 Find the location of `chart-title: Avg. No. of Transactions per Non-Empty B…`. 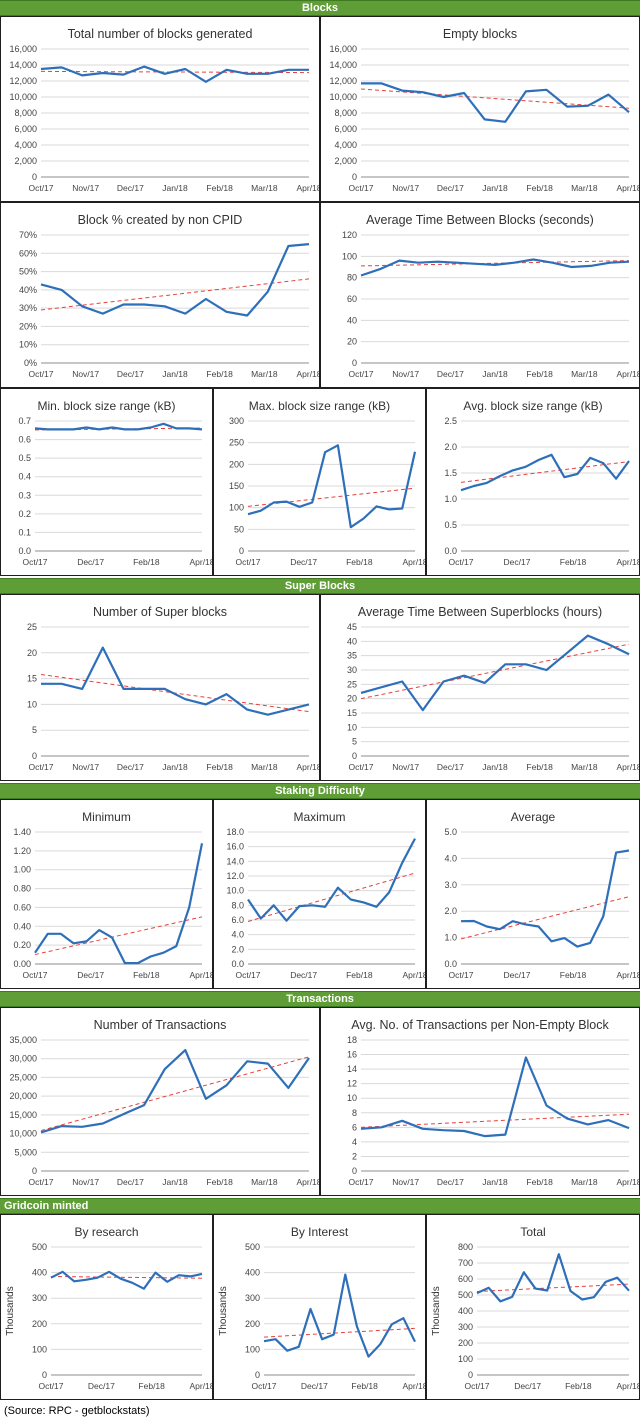

chart-title: Avg. No. of Transactions per Non-Empty B… is located at coordinates (480, 1025).